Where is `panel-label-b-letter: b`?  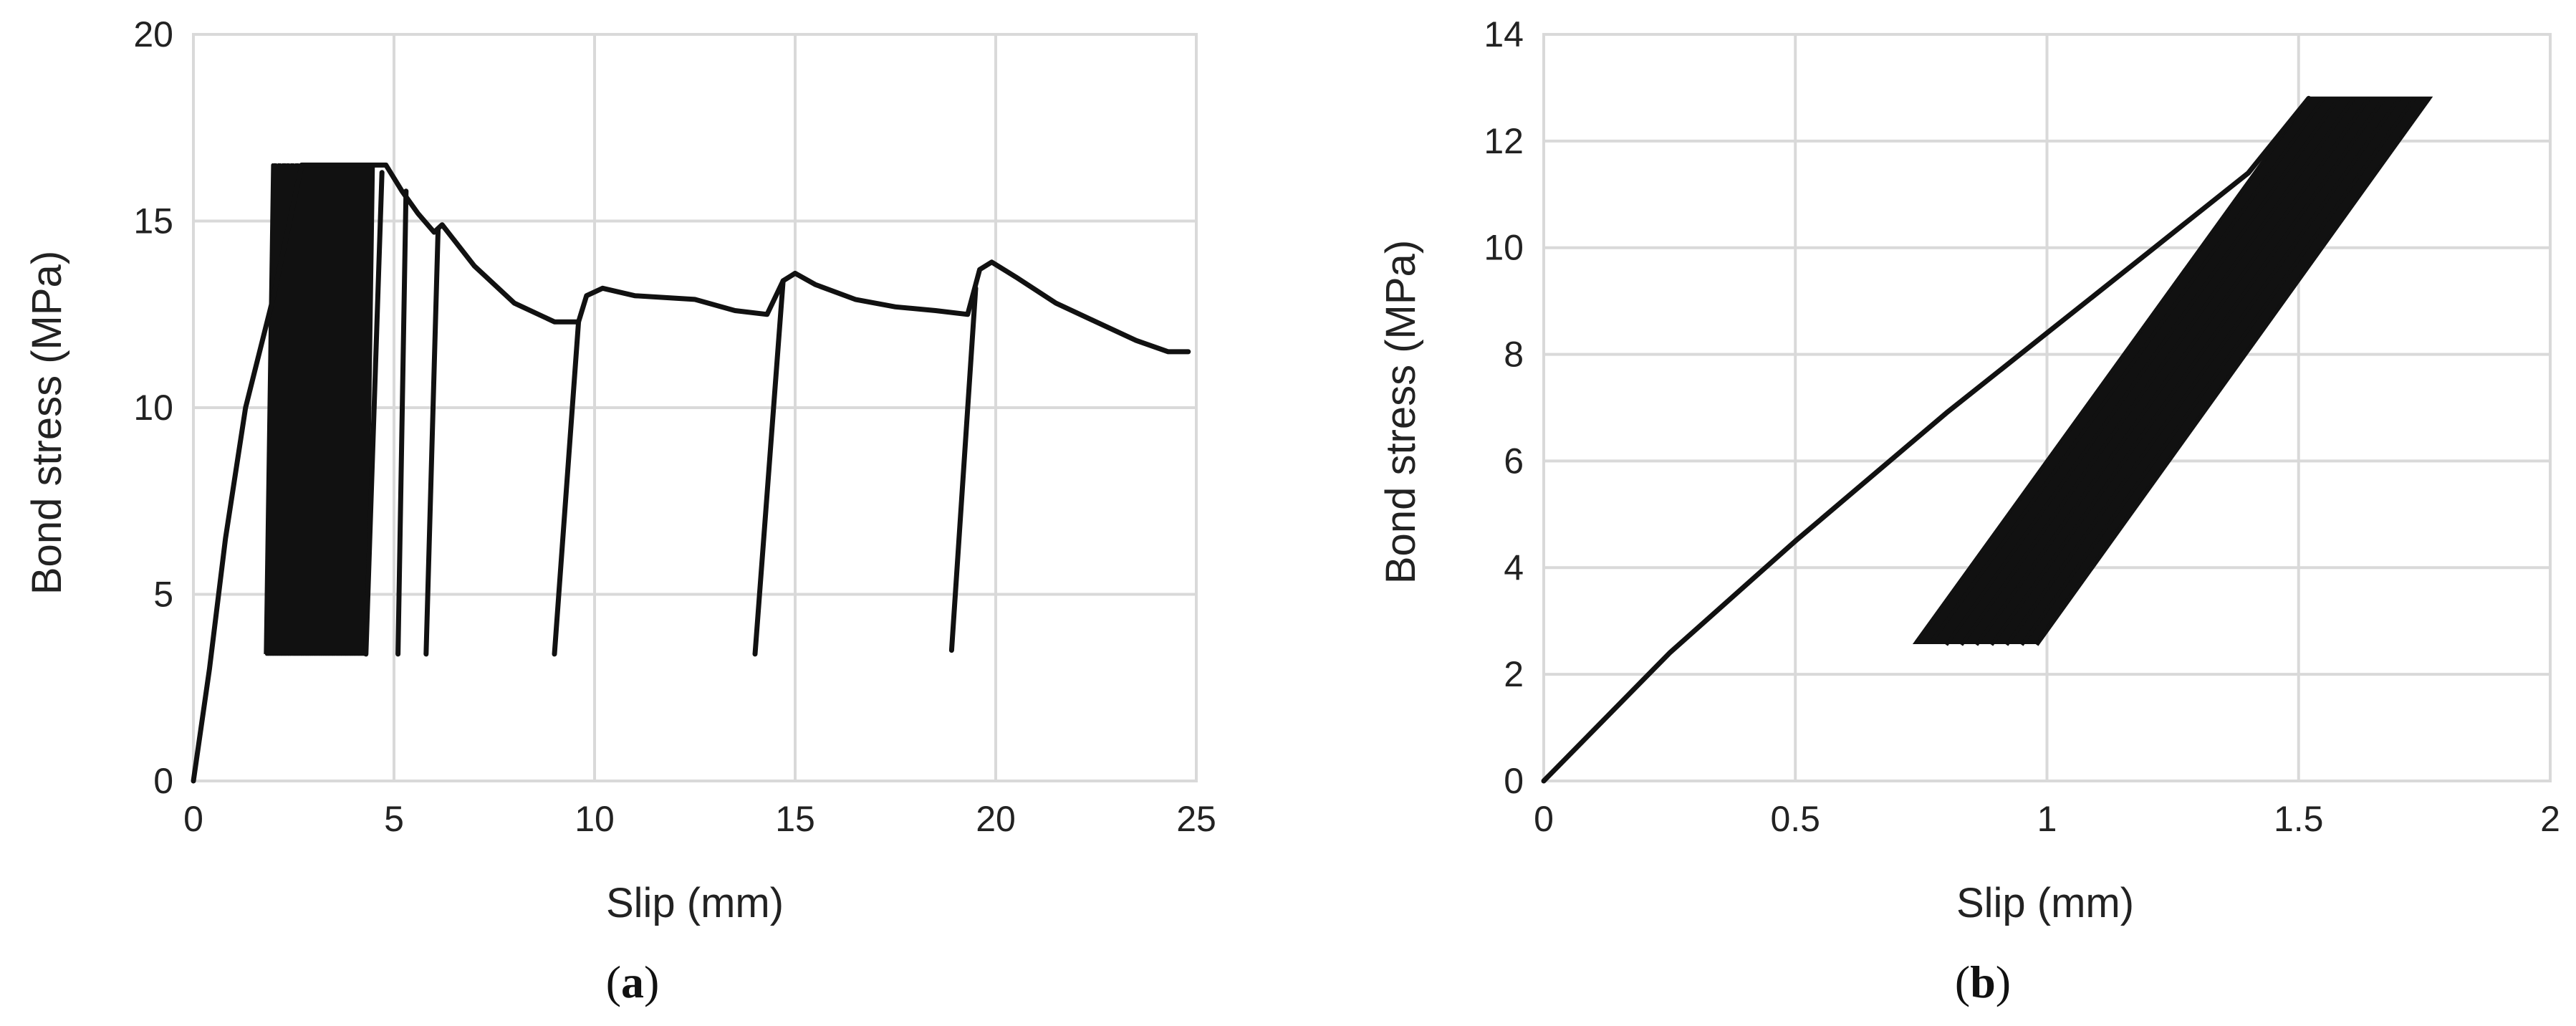 panel-label-b-letter: b is located at coordinates (1983, 982).